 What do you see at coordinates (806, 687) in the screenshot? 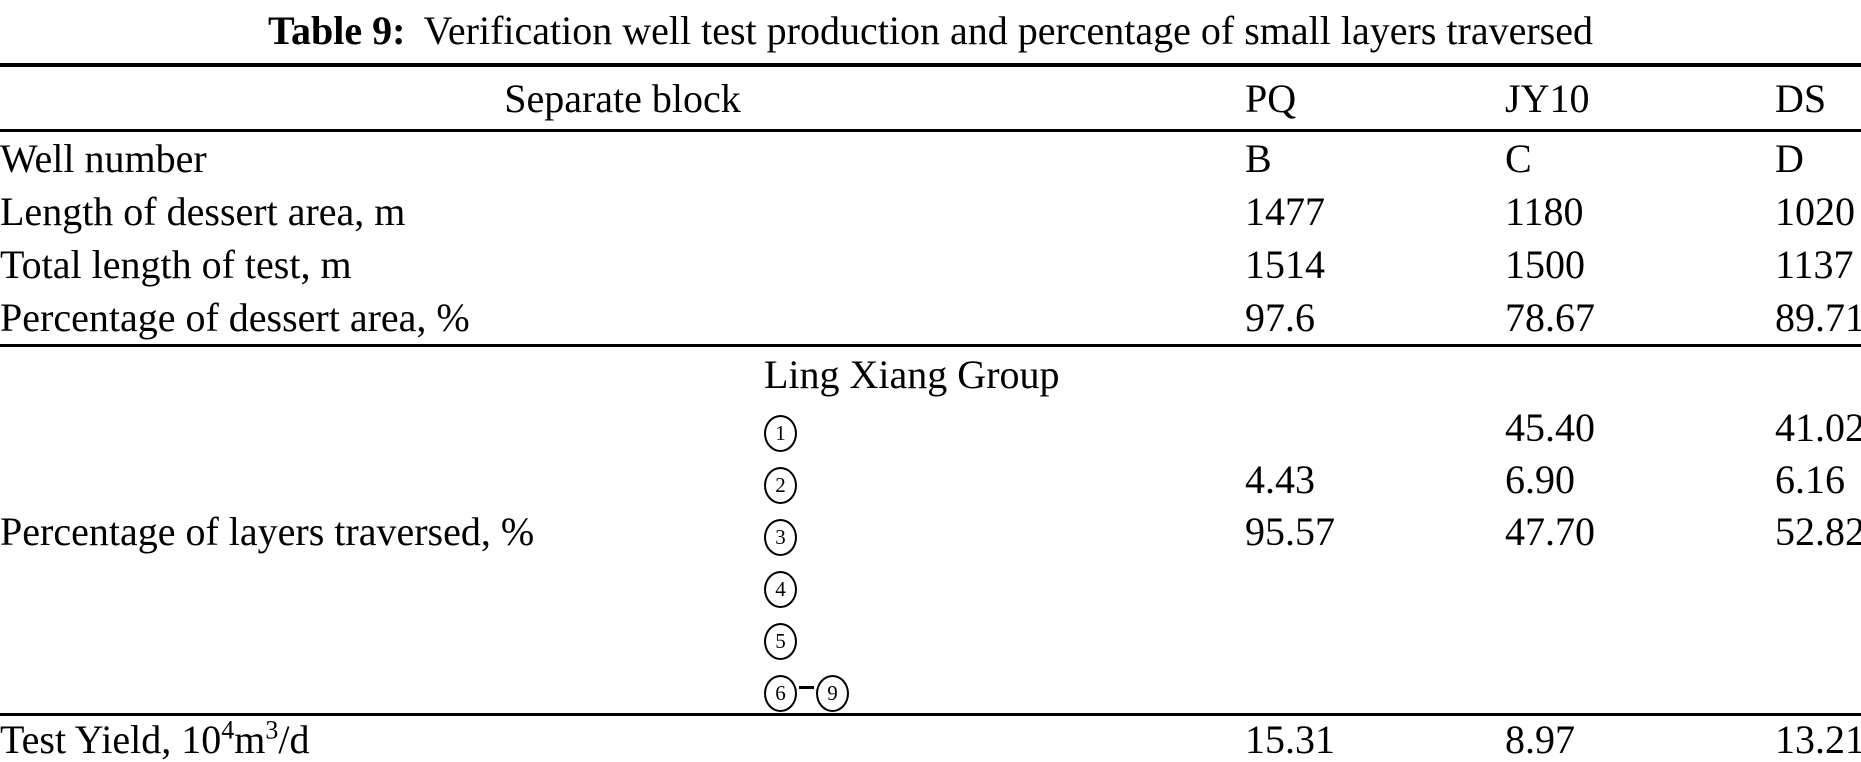
I see `range-dash` at bounding box center [806, 687].